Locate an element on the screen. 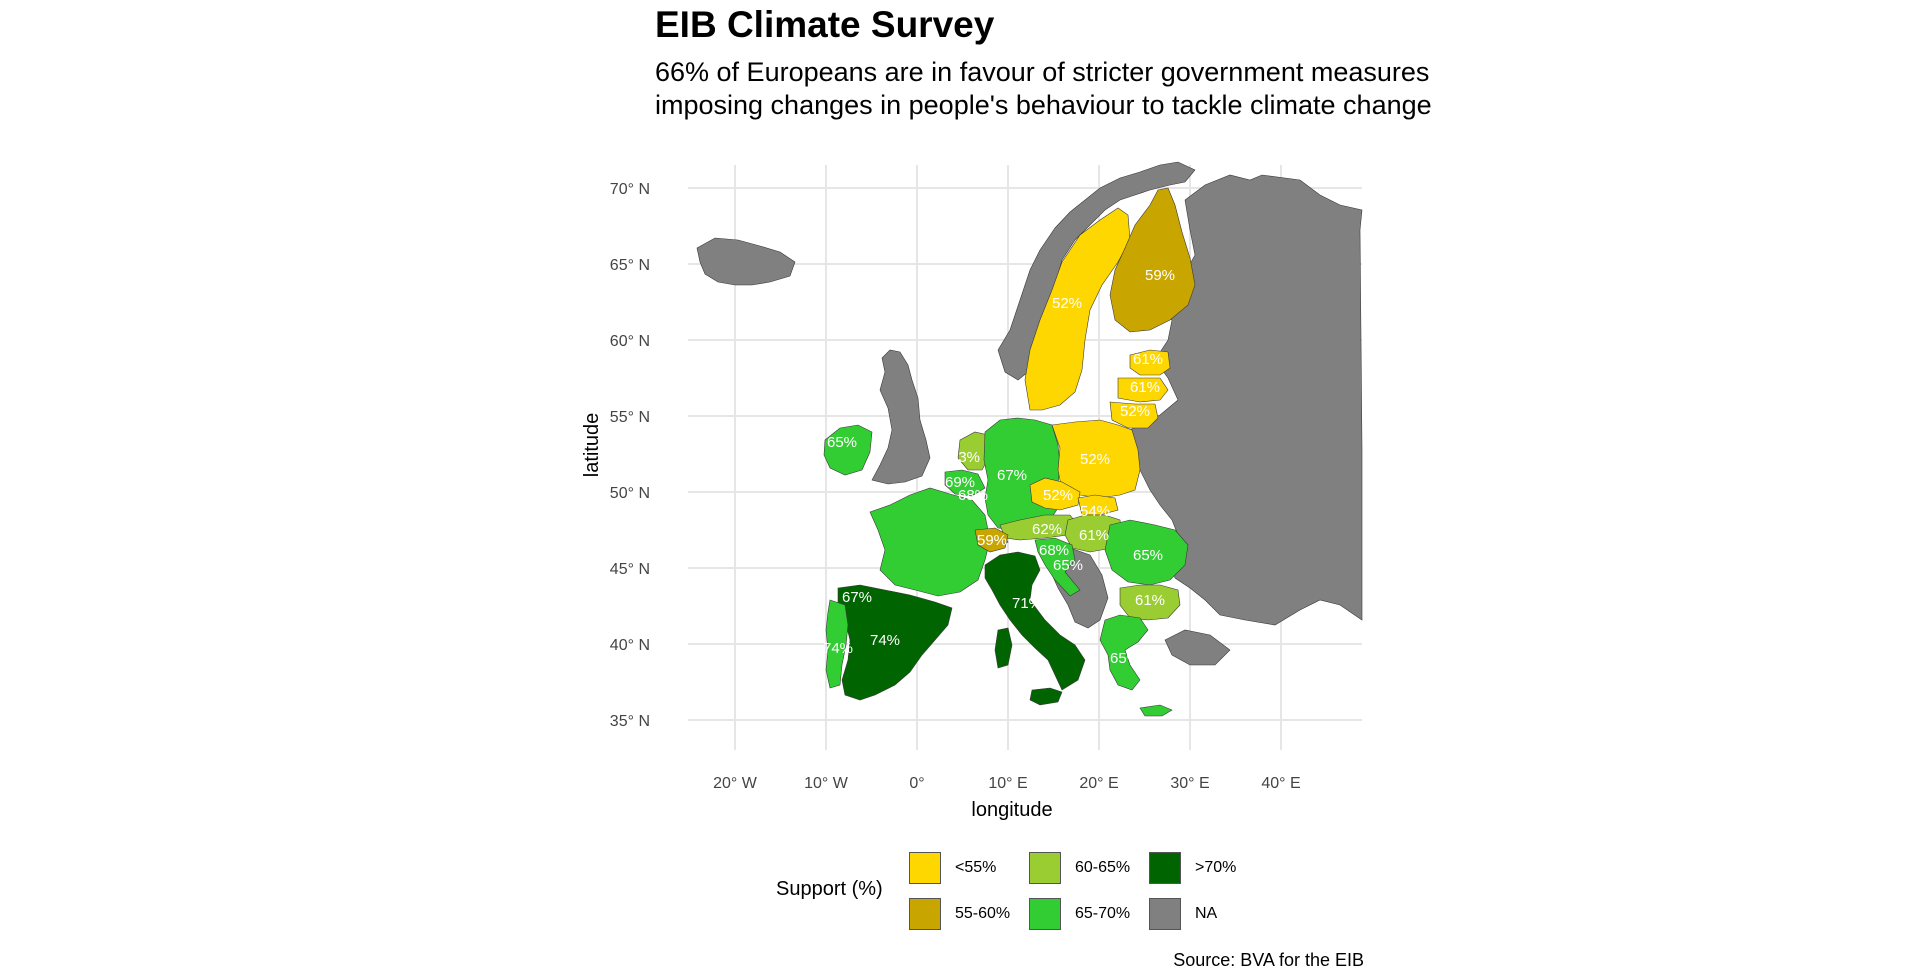 The width and height of the screenshot is (1920, 975). x-axis-title: longitude is located at coordinates (1011, 810).